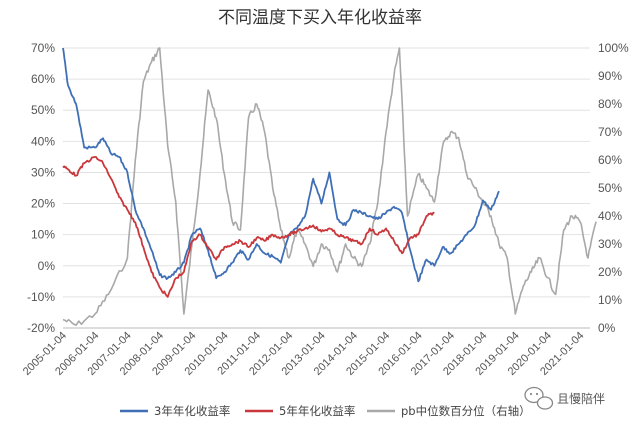 This screenshot has height=427, width=640. What do you see at coordinates (581, 398) in the screenshot?
I see `watermark-text: 且慢陪伴` at bounding box center [581, 398].